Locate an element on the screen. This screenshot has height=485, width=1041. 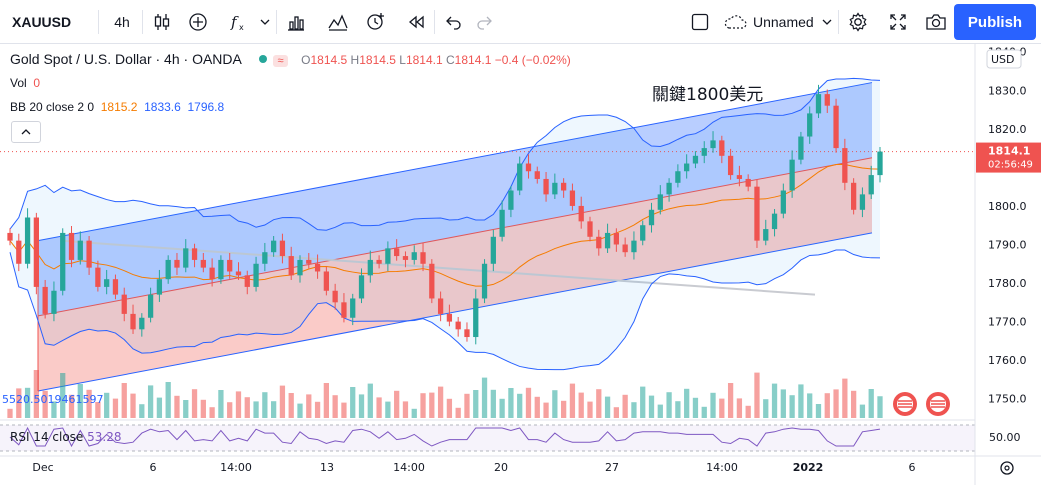
add-indicator-icon is located at coordinates (198, 22).